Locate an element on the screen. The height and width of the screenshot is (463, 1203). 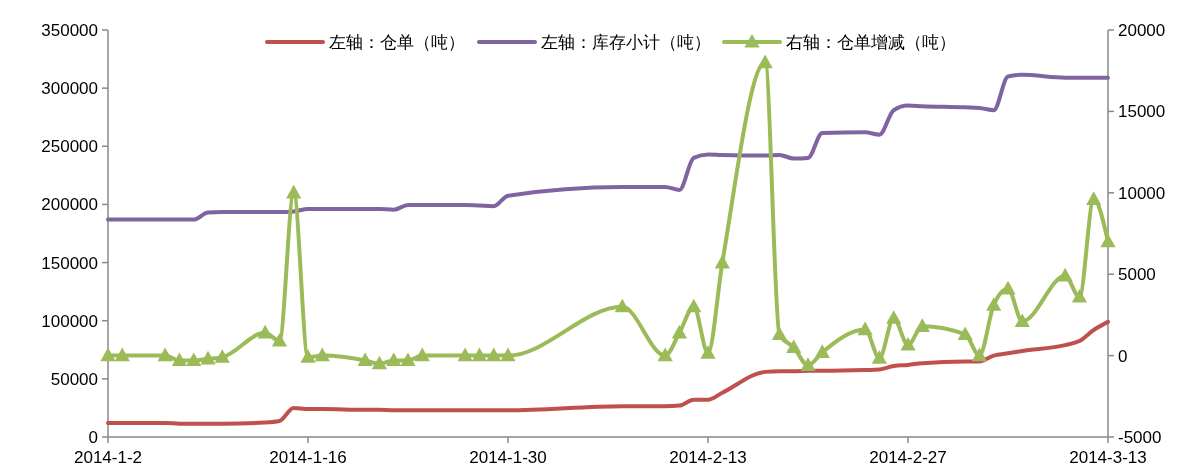
y-tick-label: 50000 is located at coordinates (74, 379).